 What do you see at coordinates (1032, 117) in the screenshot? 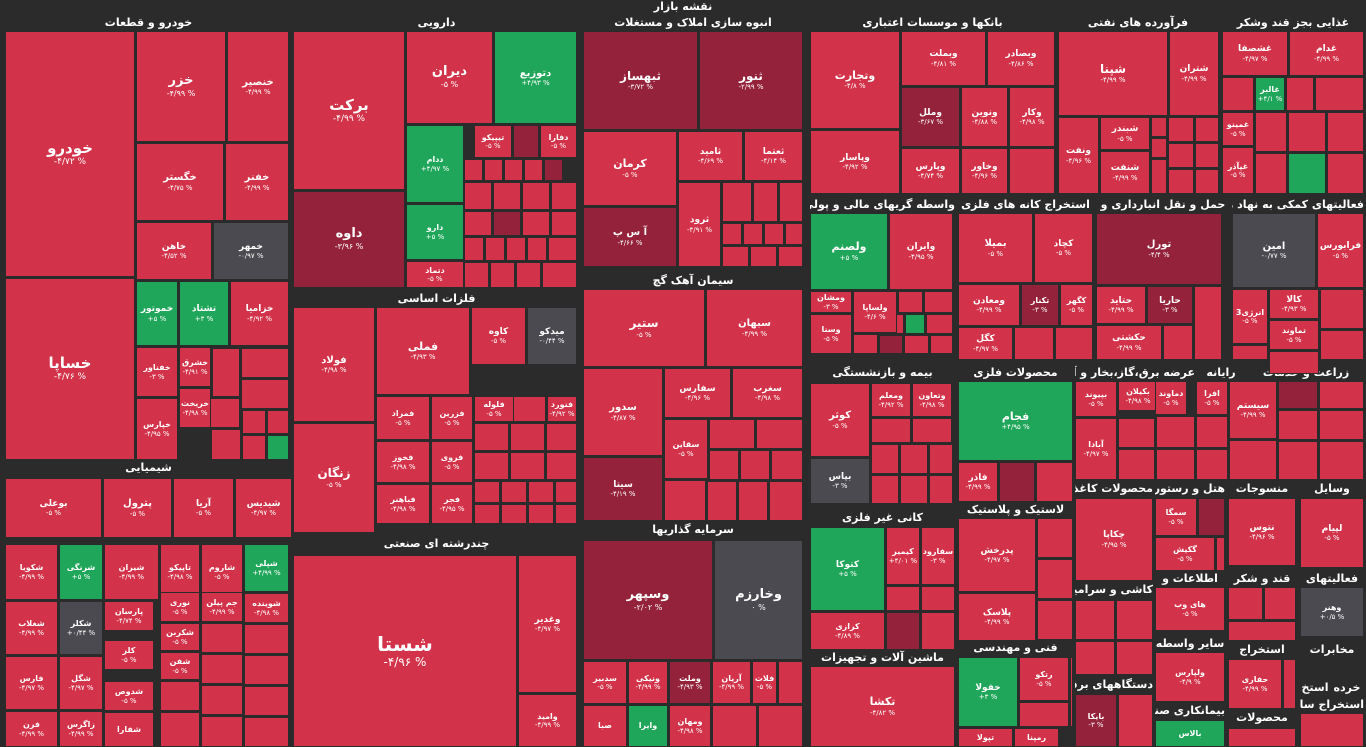
I see `symbol-tile: وکار -۴/۹۸ %` at bounding box center [1032, 117].